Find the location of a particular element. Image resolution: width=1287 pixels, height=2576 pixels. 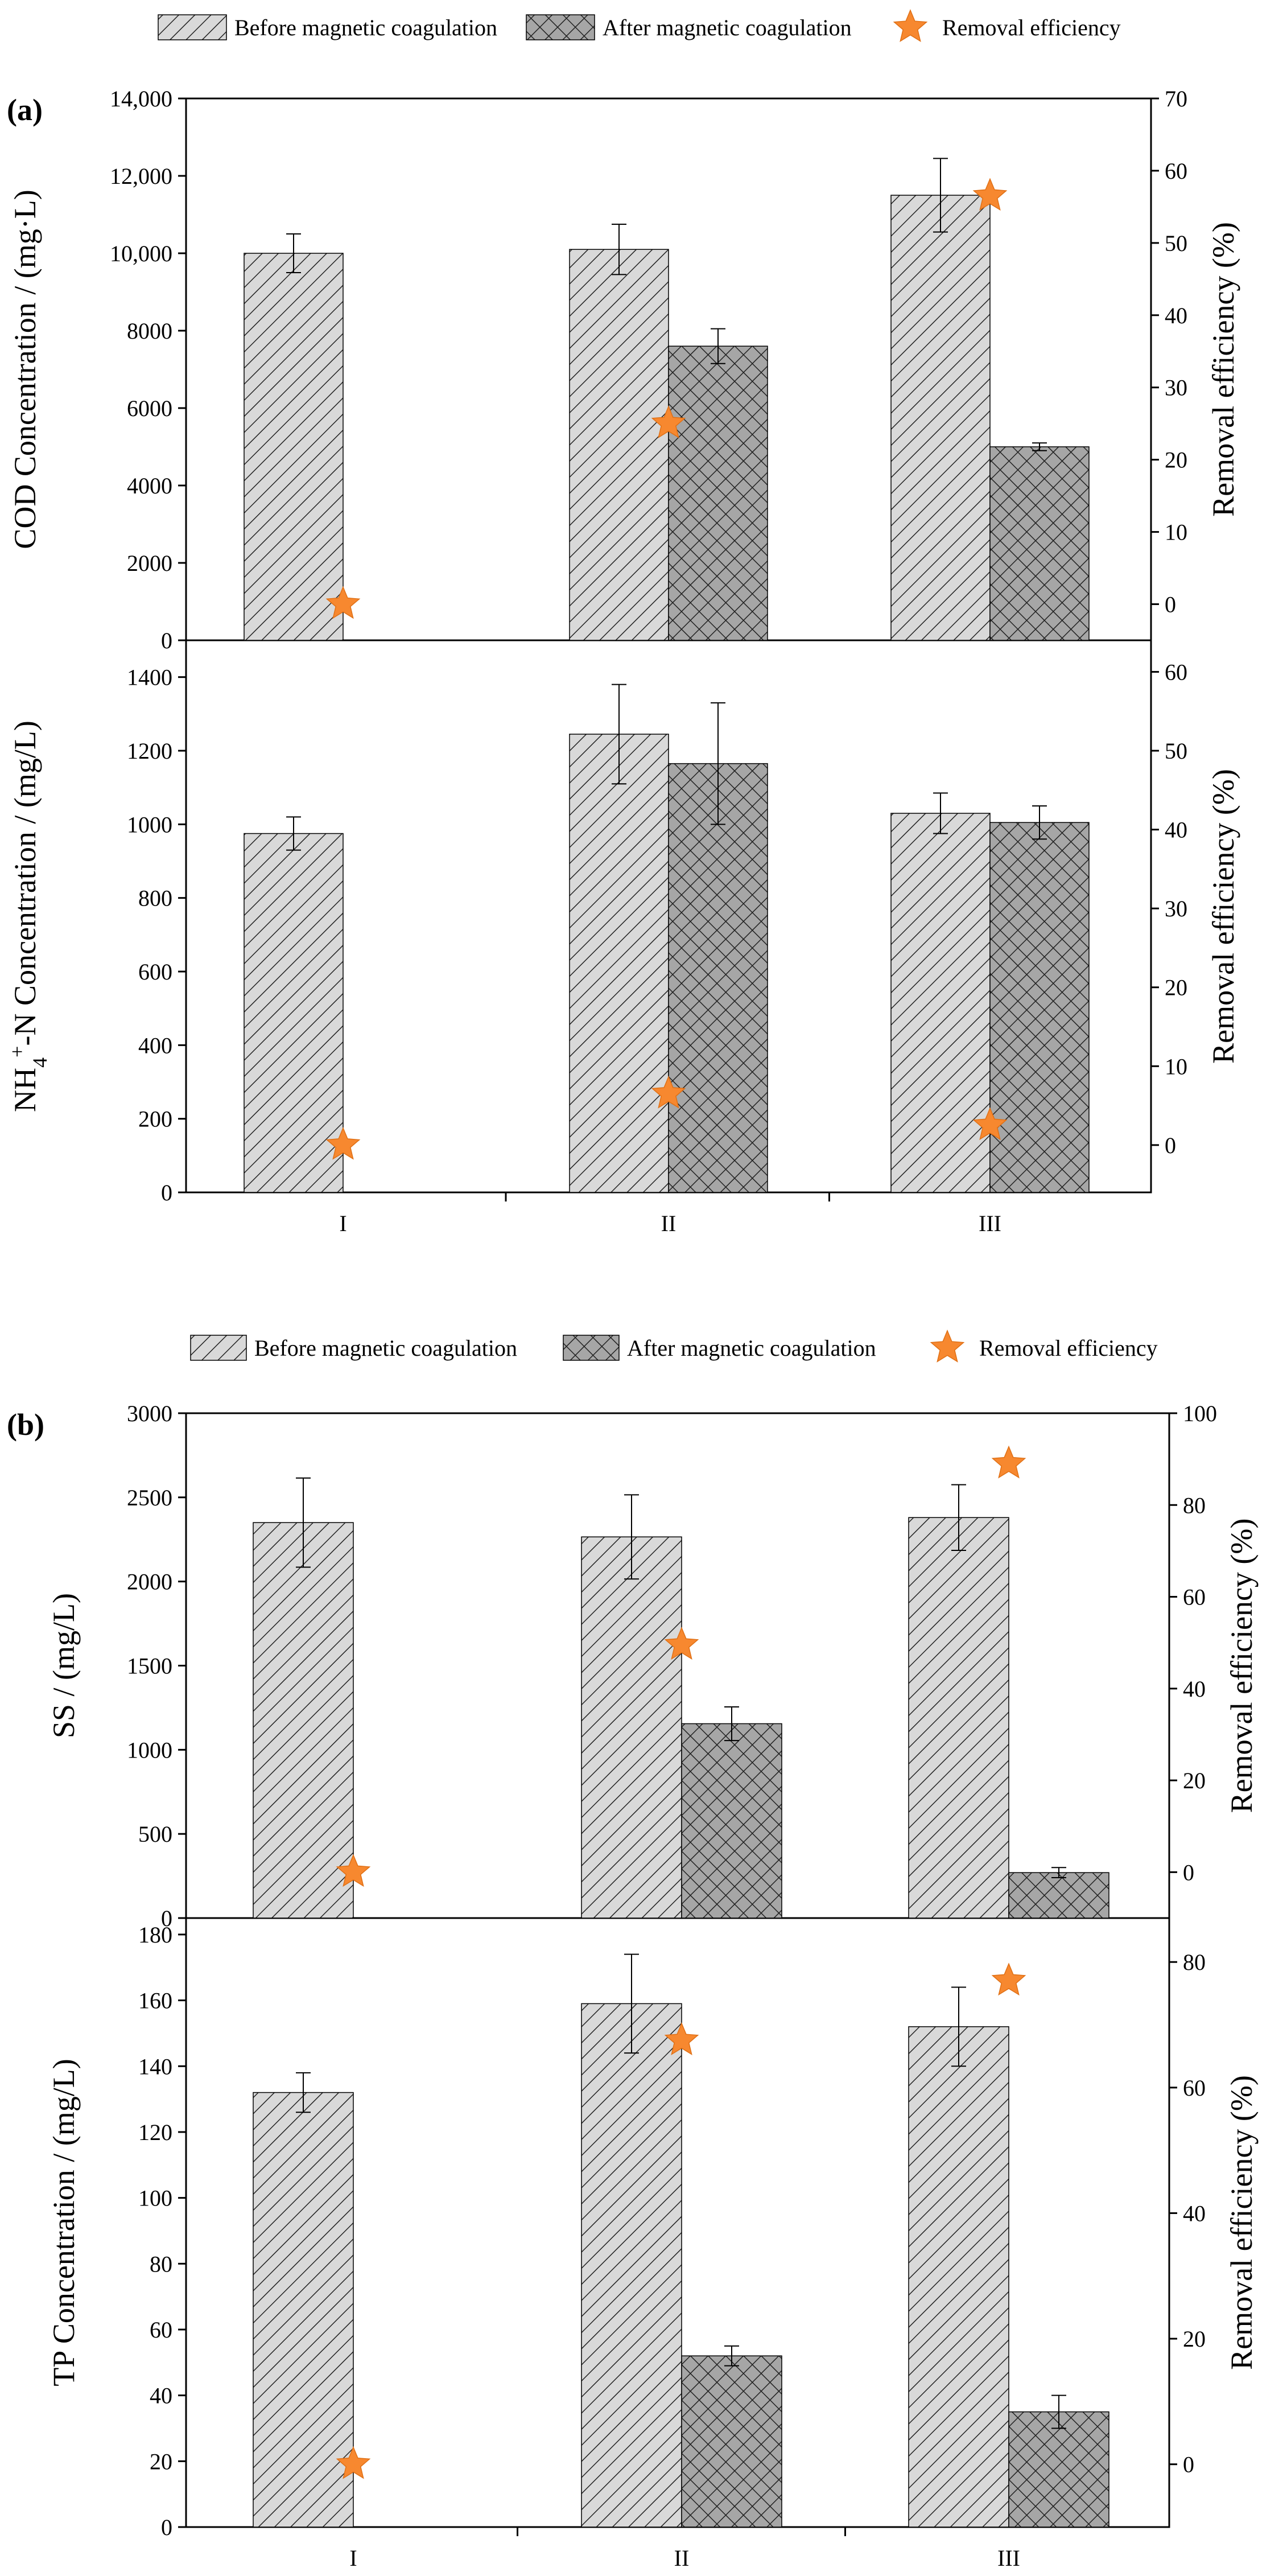

chart-0-removal-star-III is located at coordinates (990, 195).